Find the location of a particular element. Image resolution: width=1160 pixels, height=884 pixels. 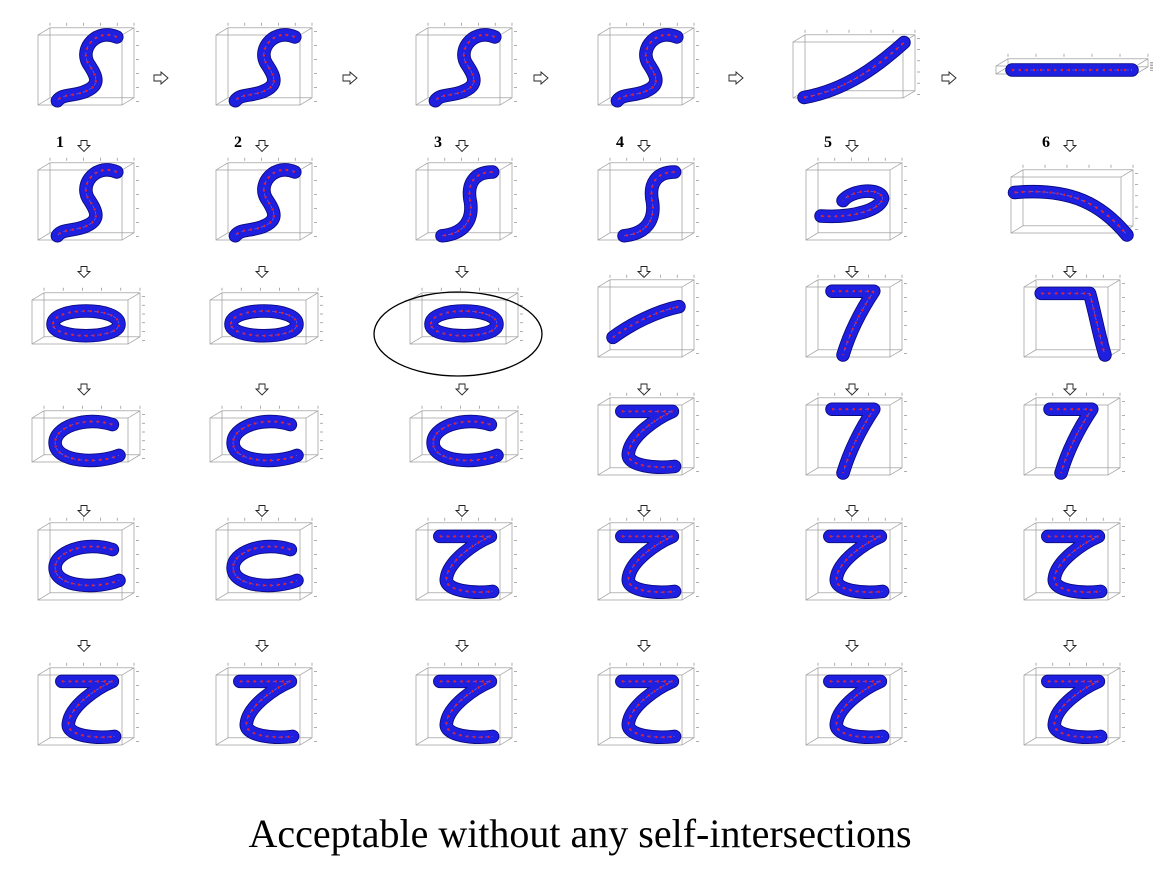

panel-c2-r6 is located at coordinates (266, 704).